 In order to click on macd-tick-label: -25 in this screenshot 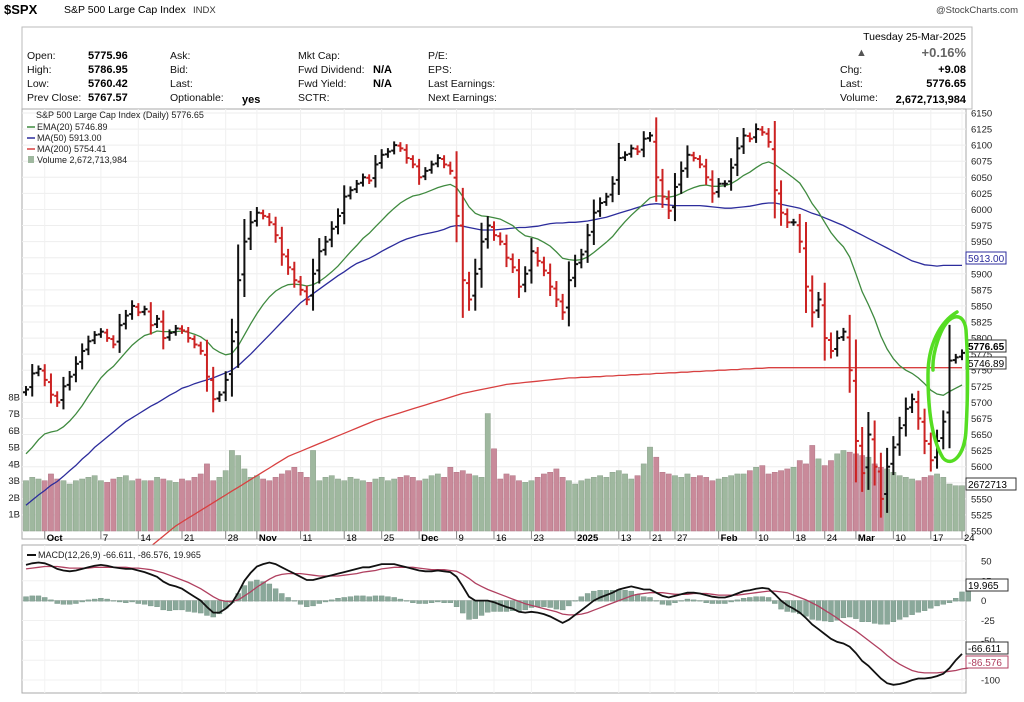, I will do `click(988, 621)`.